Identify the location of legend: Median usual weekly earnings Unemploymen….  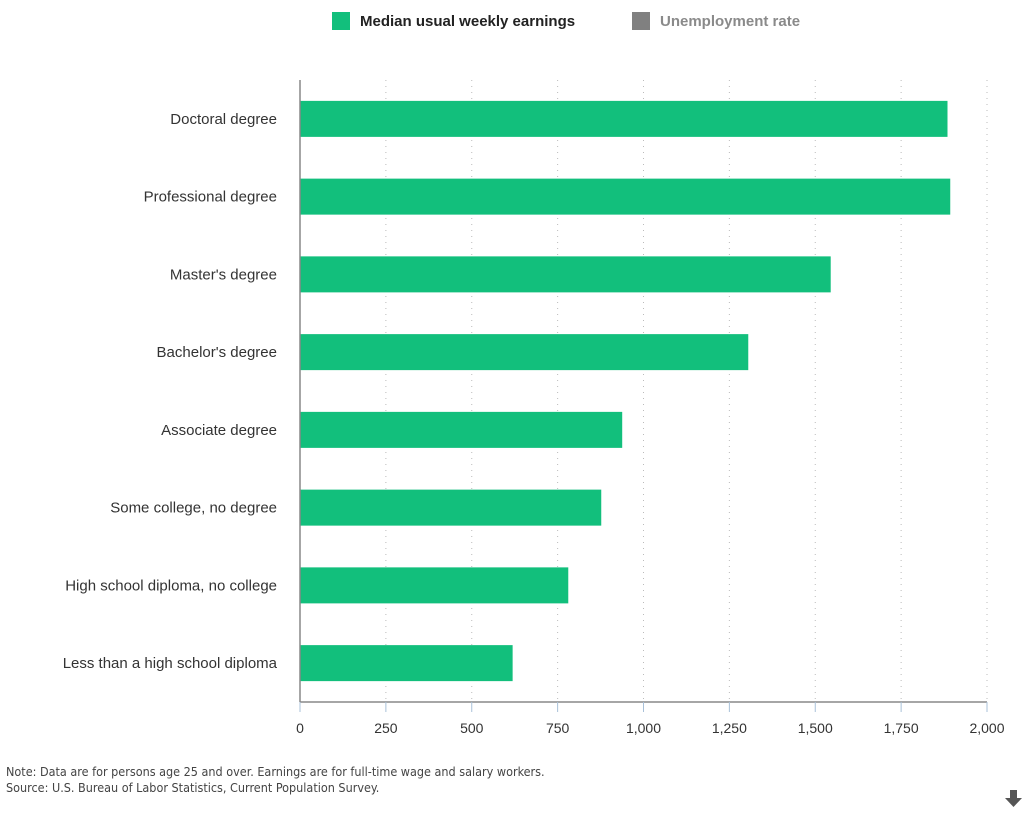
(512, 24).